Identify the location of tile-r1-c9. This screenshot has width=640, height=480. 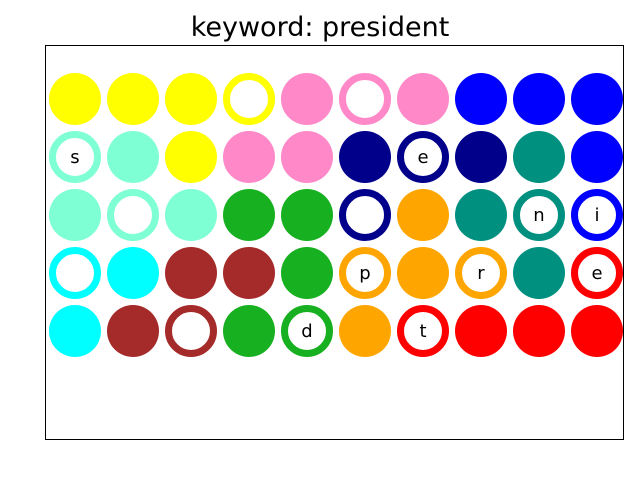
(539, 99).